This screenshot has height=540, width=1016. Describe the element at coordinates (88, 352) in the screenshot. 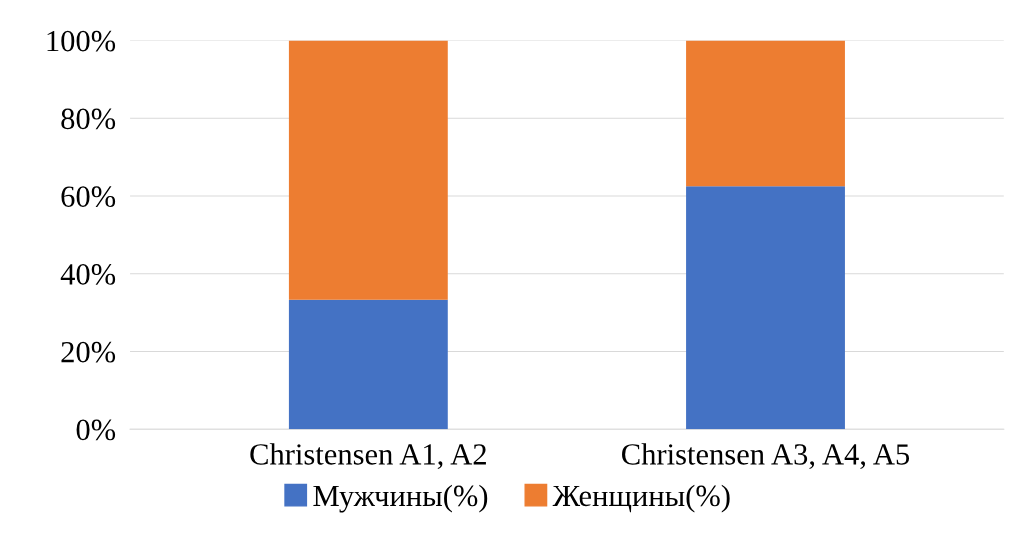

I see `y-tick-label: 20%` at that location.